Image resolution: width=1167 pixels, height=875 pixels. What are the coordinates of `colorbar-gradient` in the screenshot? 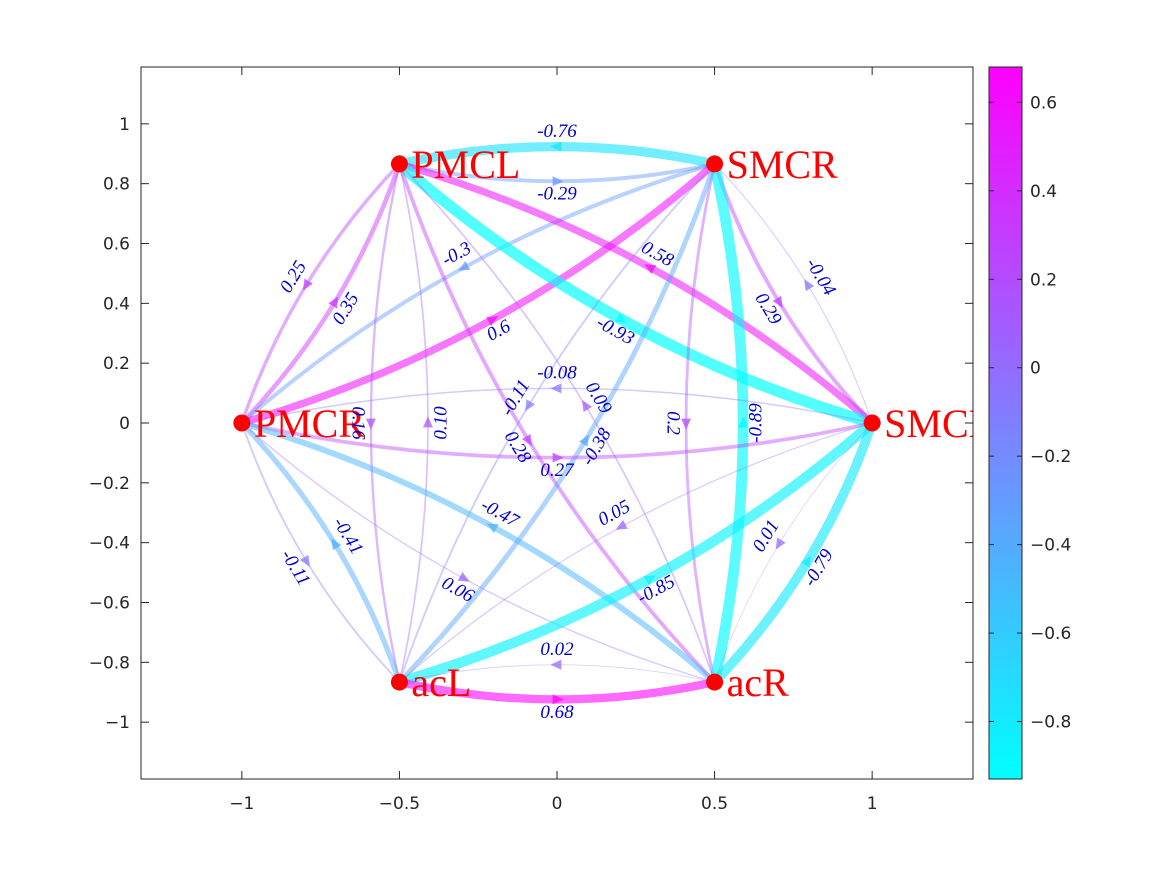 It's located at (1005, 423).